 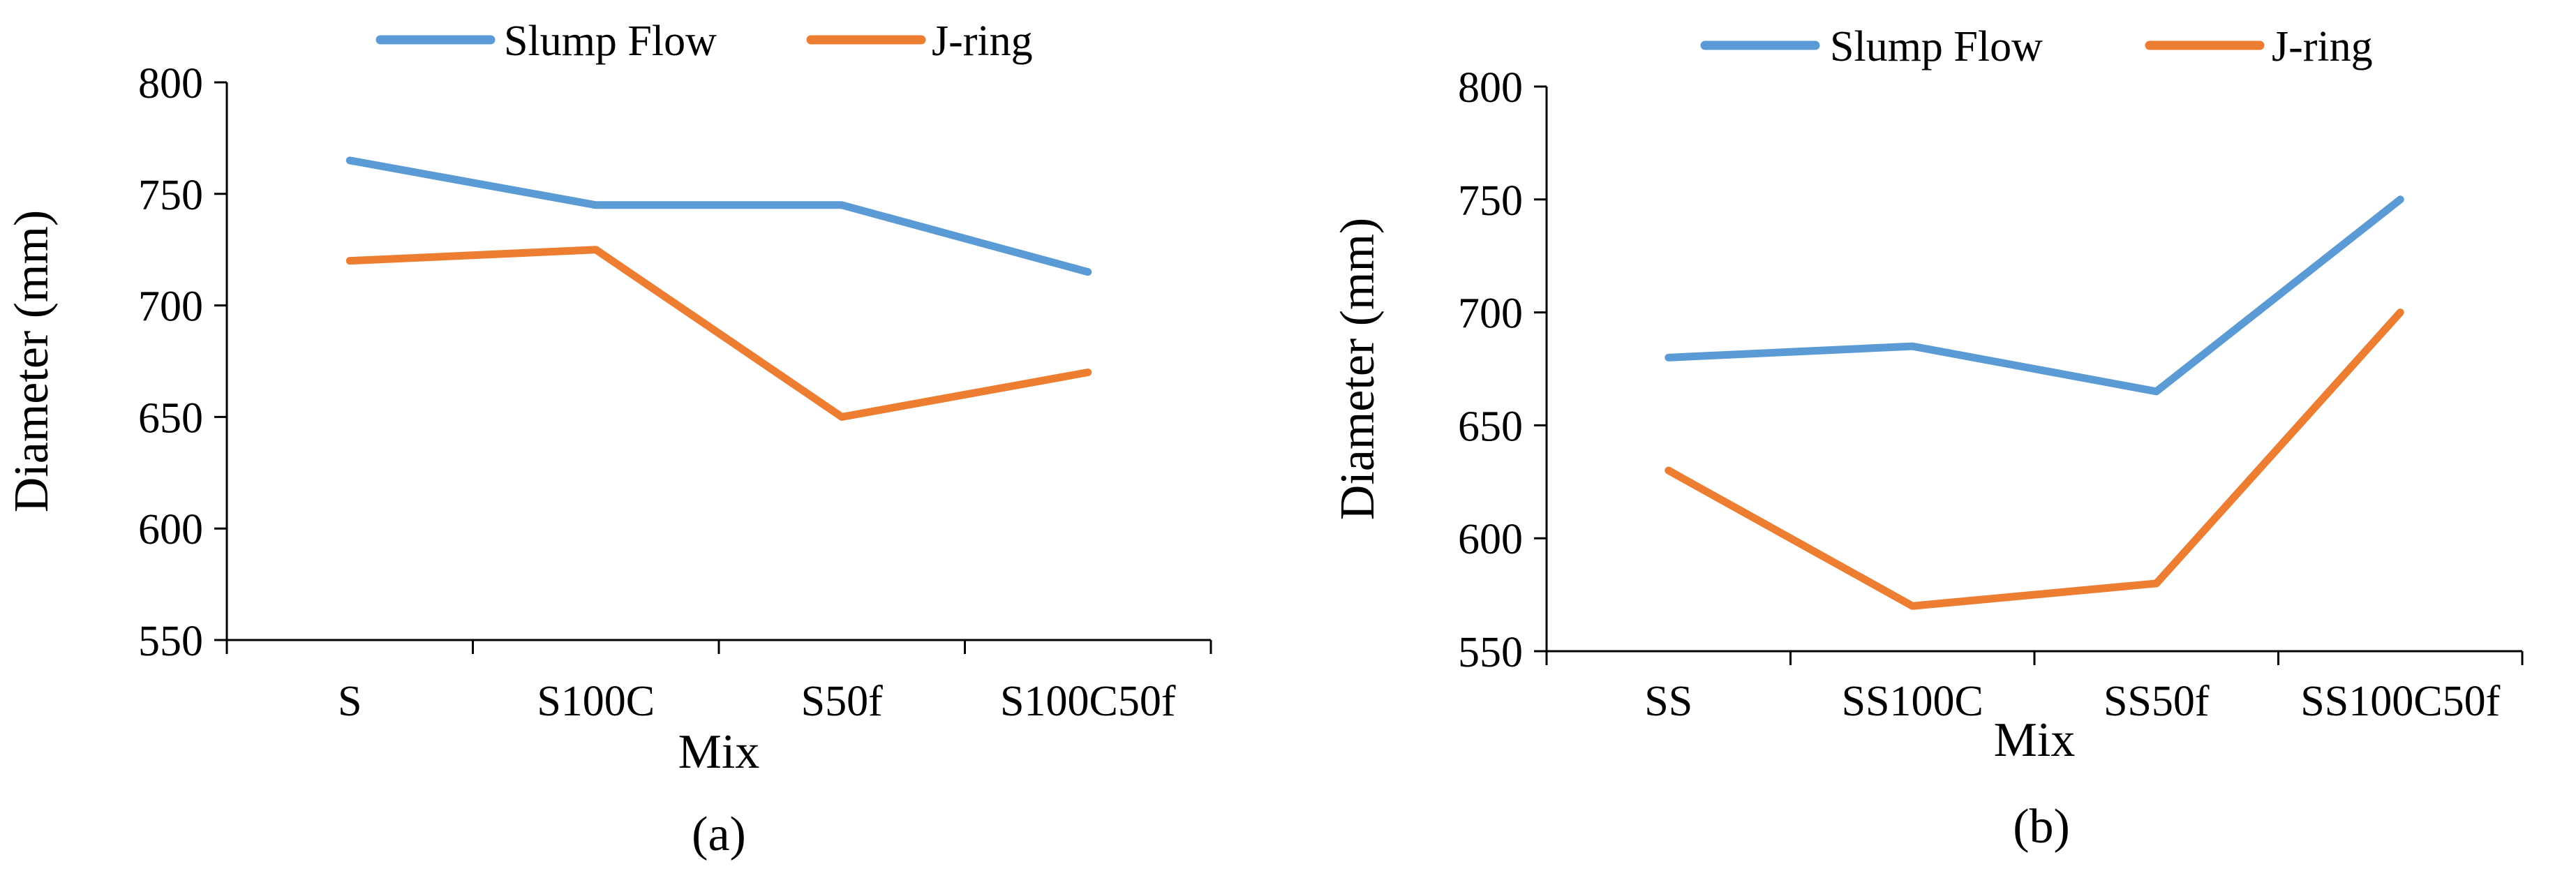 I want to click on x-category-label: S, so click(x=350, y=701).